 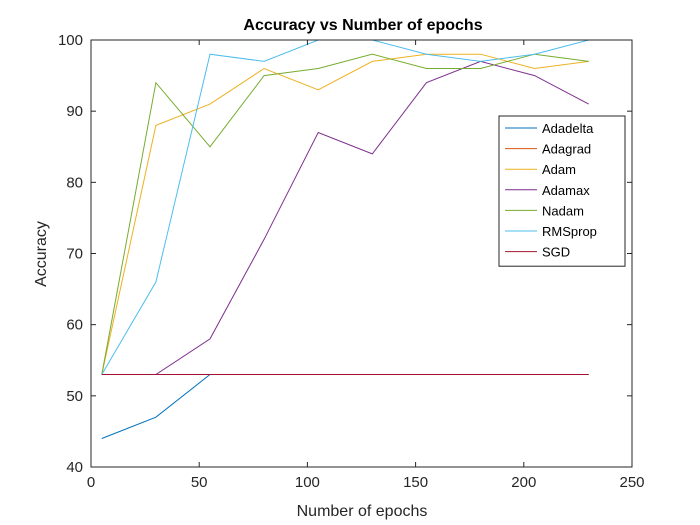 What do you see at coordinates (563, 210) in the screenshot?
I see `legend-label-nadam: Nadam` at bounding box center [563, 210].